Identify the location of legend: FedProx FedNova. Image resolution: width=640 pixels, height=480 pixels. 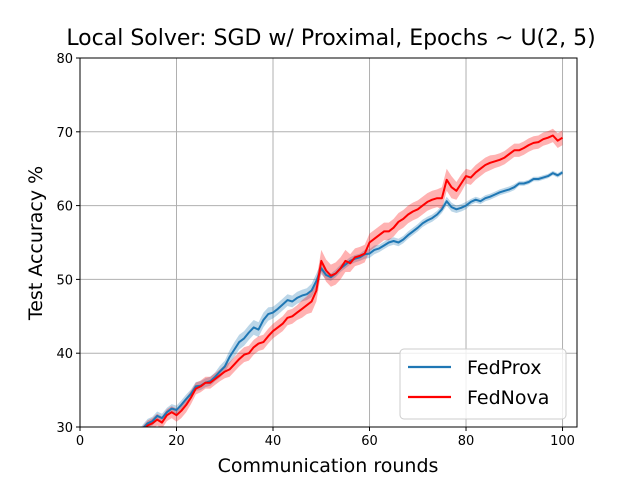
(483, 384).